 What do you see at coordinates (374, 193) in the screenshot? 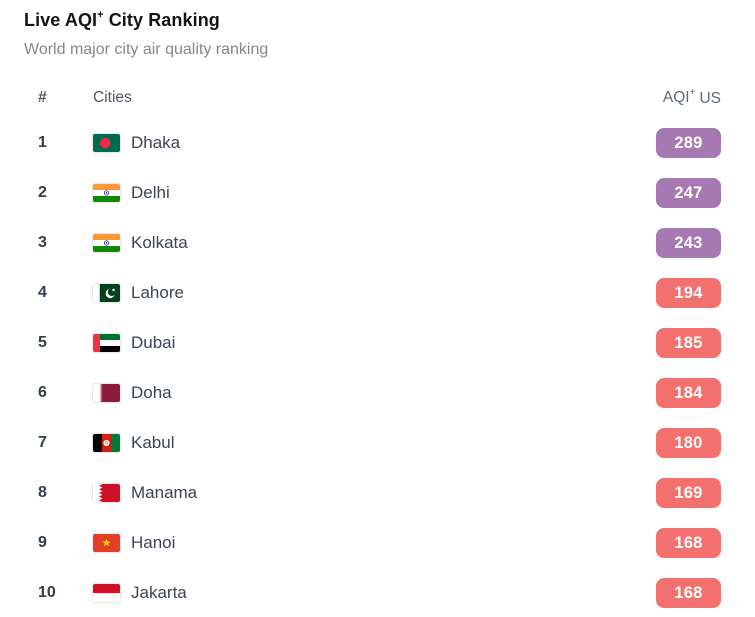
I see `city-cell: Delhi` at bounding box center [374, 193].